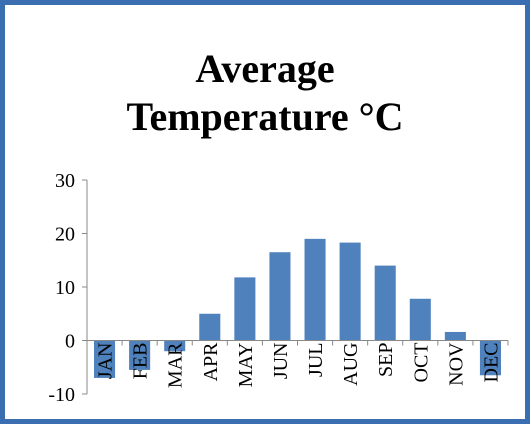 The image size is (530, 424). Describe the element at coordinates (351, 364) in the screenshot. I see `x-tick-label: AUG` at that location.